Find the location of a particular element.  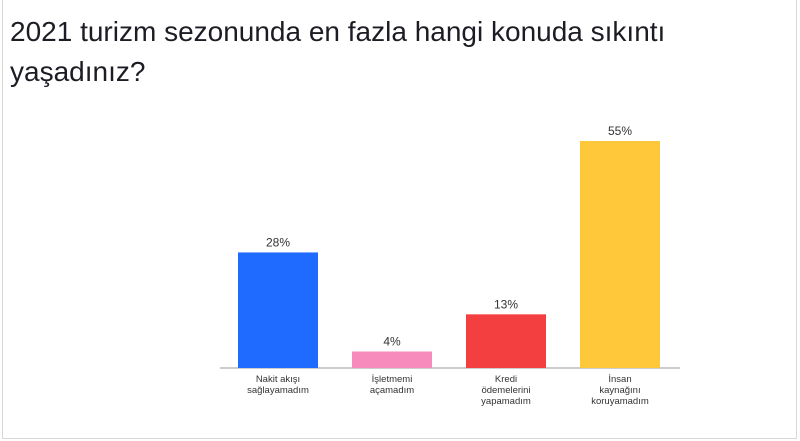

category-label-3-line-1: Kredi is located at coordinates (506, 379).